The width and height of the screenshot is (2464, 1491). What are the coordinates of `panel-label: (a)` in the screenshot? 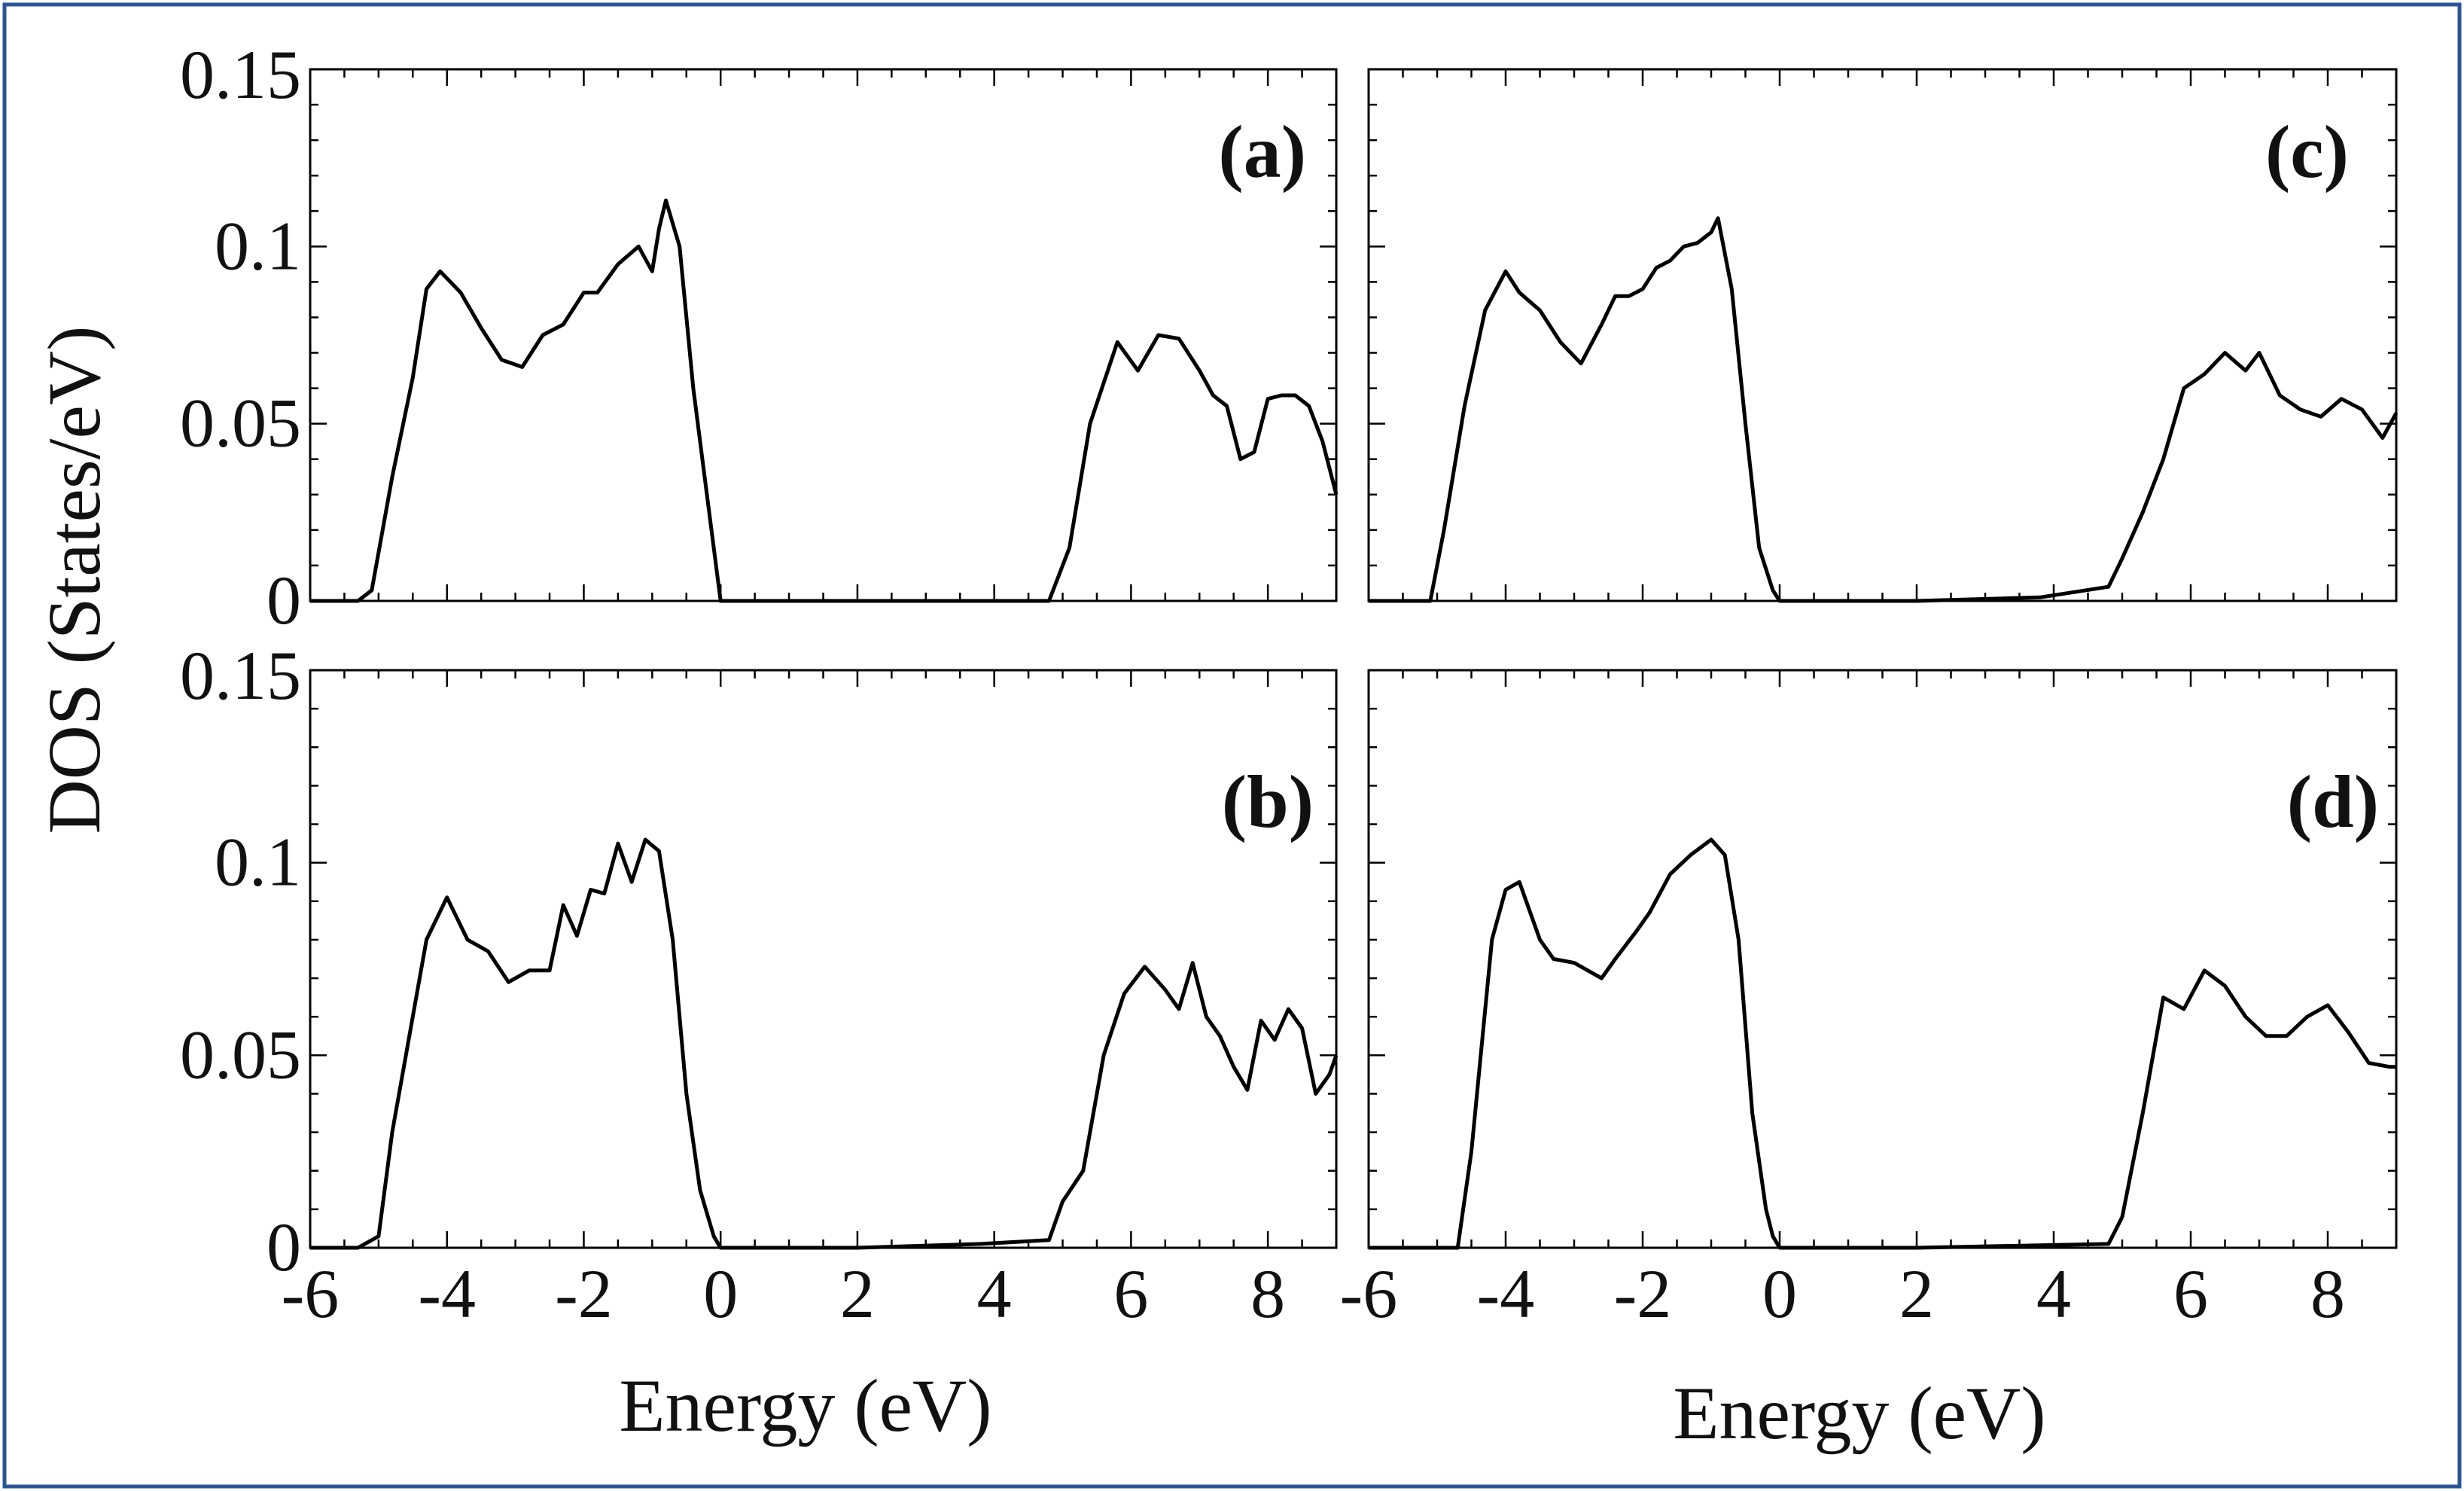 It's located at (1262, 152).